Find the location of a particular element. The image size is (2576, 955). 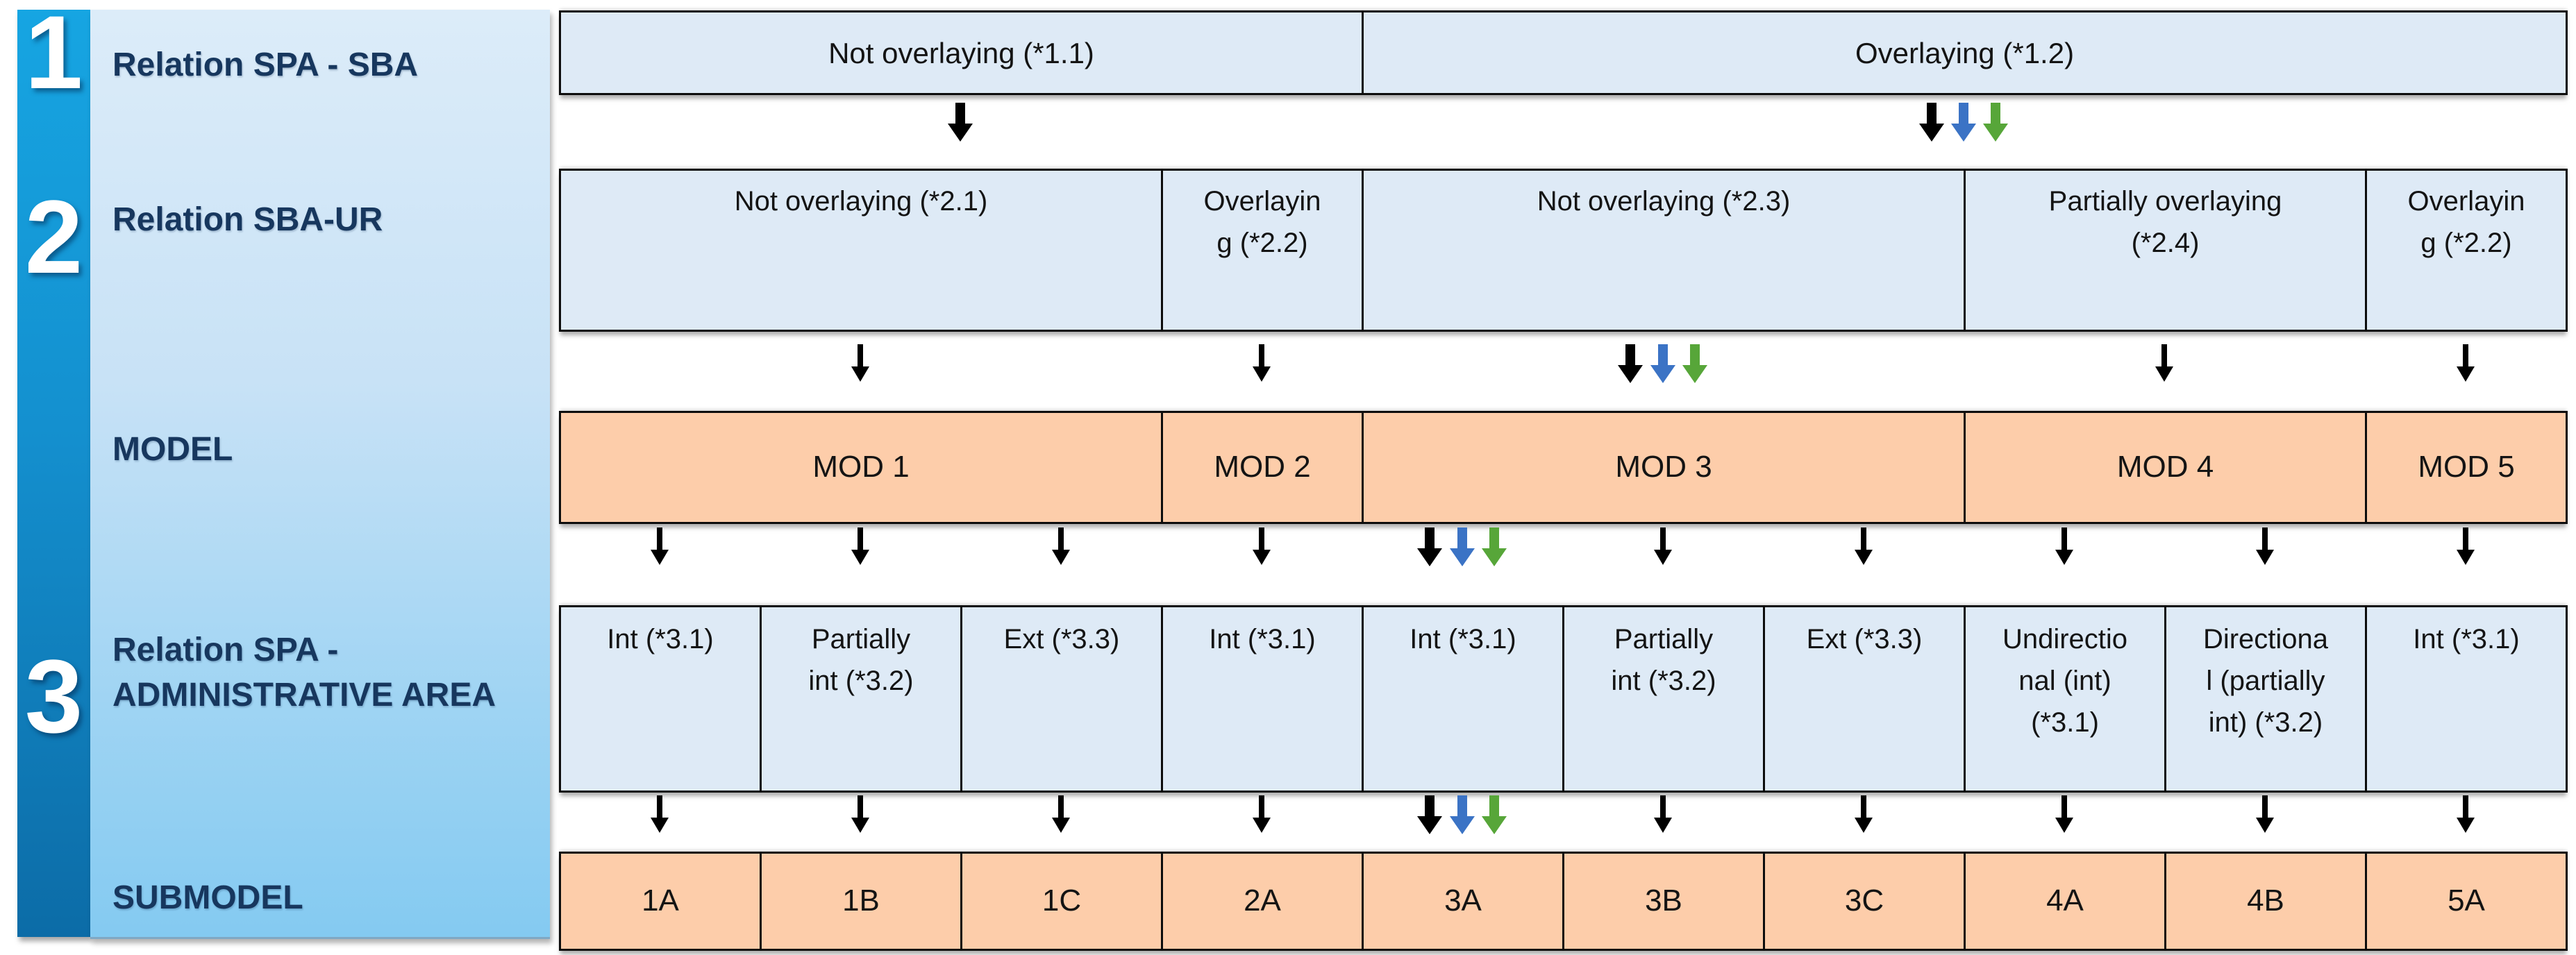

model-cell: MOD 2 is located at coordinates (1262, 467).